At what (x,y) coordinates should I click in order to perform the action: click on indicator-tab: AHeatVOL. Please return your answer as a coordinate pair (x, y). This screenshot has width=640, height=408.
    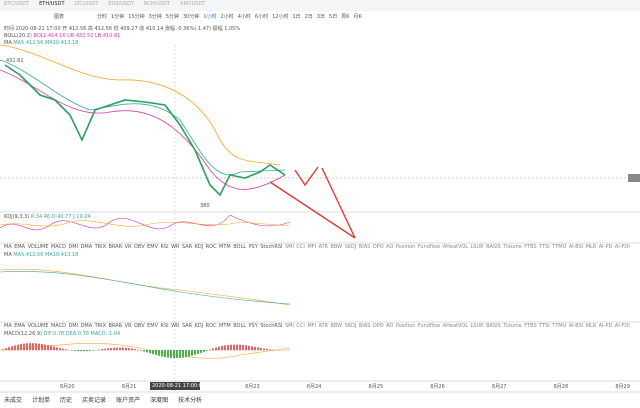
    Looking at the image, I should click on (455, 326).